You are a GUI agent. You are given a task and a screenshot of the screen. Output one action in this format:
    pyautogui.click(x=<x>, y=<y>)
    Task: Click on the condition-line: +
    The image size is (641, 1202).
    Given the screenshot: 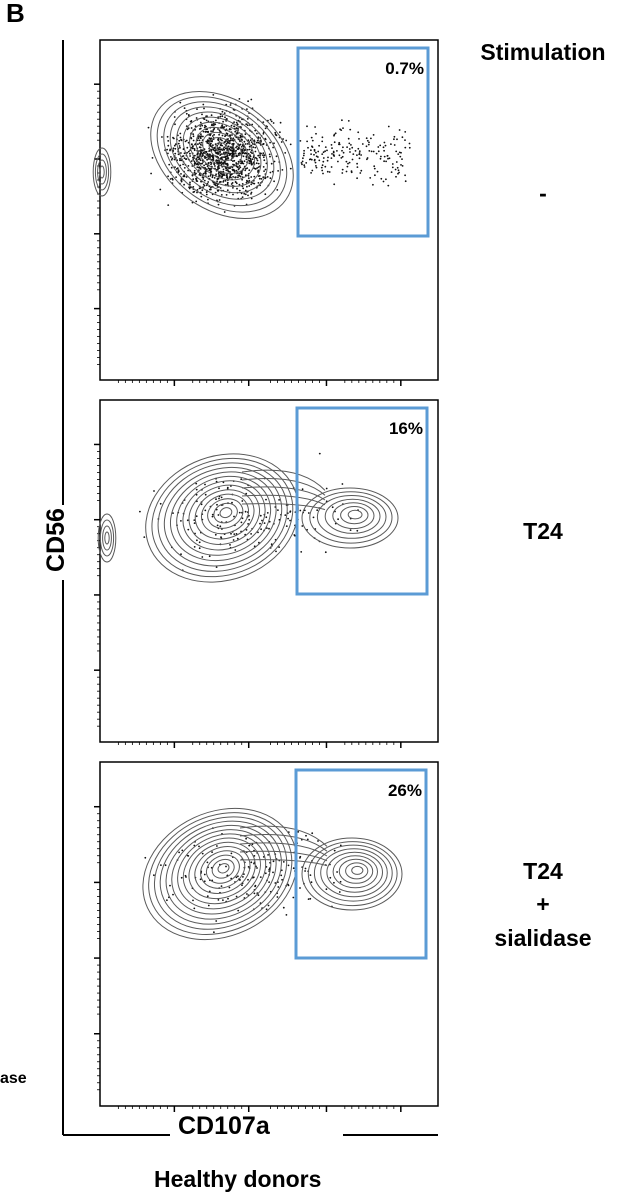 What is the action you would take?
    pyautogui.click(x=543, y=904)
    